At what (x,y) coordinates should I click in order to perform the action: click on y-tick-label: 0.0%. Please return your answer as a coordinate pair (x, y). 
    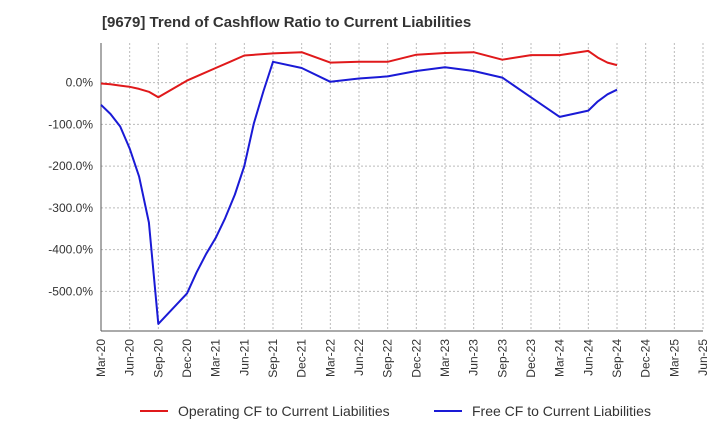
    Looking at the image, I should click on (80, 83).